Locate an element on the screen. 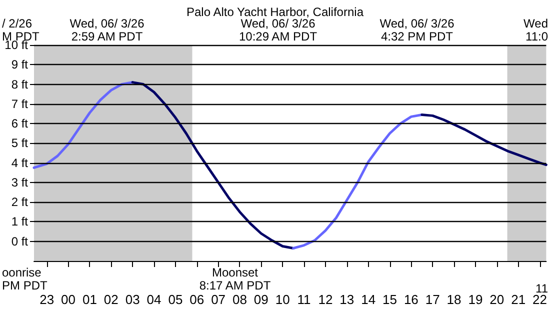 Image resolution: width=550 pixels, height=312 pixels. y-tick-label: 0 ft is located at coordinates (20, 241).